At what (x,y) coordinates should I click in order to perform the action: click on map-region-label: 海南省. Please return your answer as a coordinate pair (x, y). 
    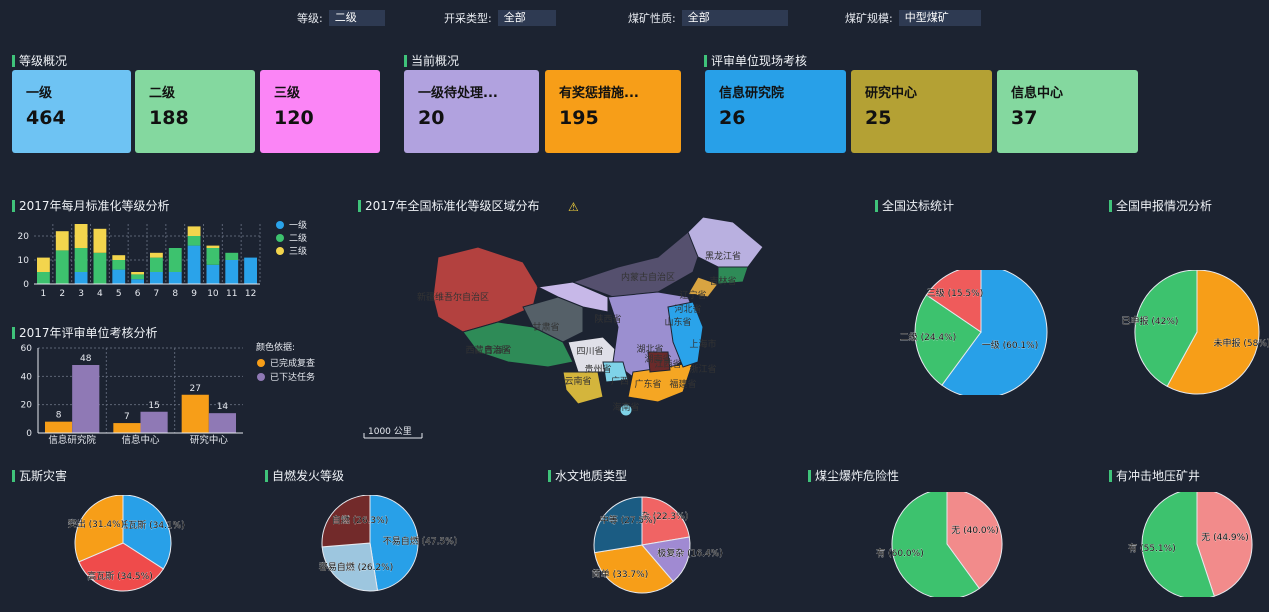
    Looking at the image, I should click on (625, 407).